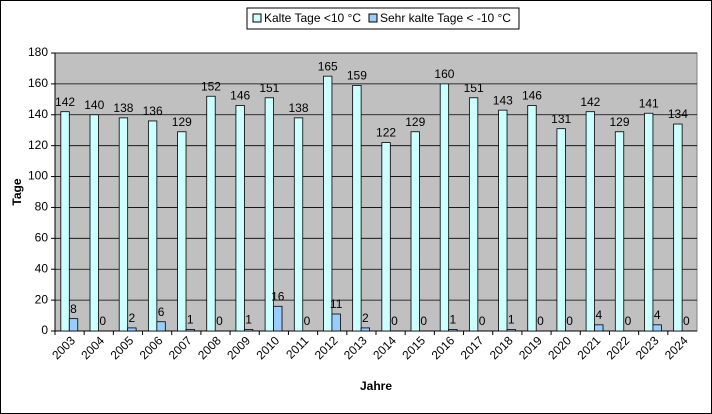  What do you see at coordinates (153, 111) in the screenshot?
I see `data-label: 136` at bounding box center [153, 111].